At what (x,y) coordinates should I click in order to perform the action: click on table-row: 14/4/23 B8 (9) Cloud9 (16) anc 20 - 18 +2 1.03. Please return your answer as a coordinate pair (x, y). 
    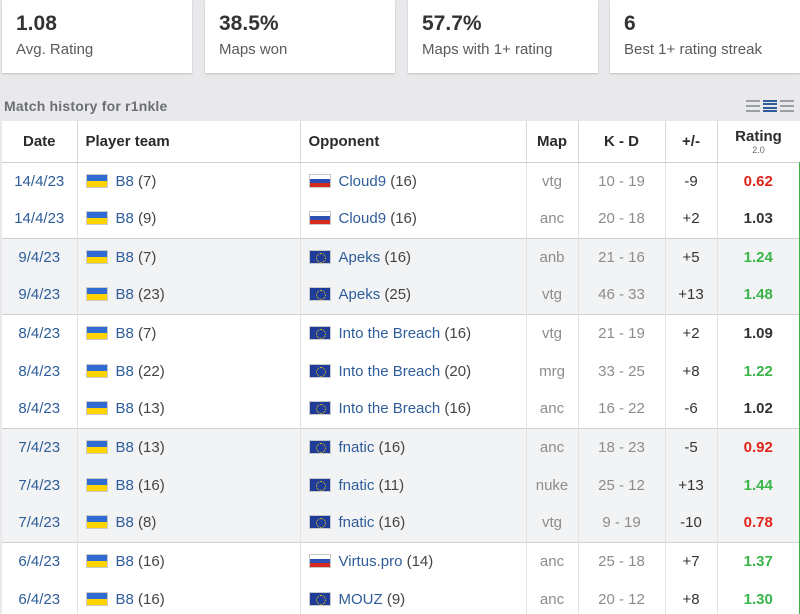
    Looking at the image, I should click on (401, 219).